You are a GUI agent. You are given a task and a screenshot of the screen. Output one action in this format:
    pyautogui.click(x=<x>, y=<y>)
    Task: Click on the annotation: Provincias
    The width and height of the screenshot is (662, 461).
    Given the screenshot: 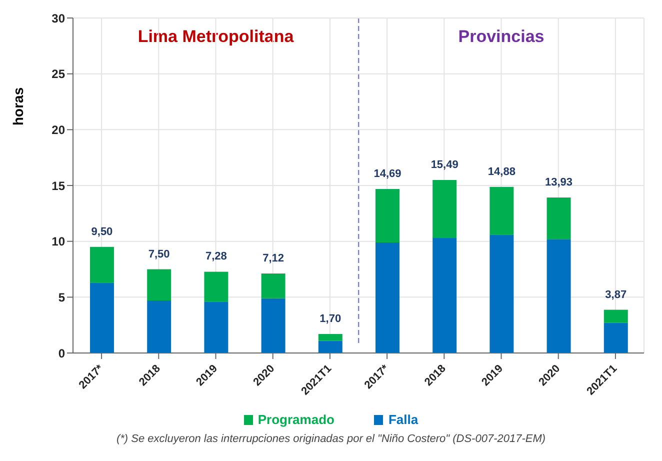 What is the action you would take?
    pyautogui.click(x=501, y=36)
    